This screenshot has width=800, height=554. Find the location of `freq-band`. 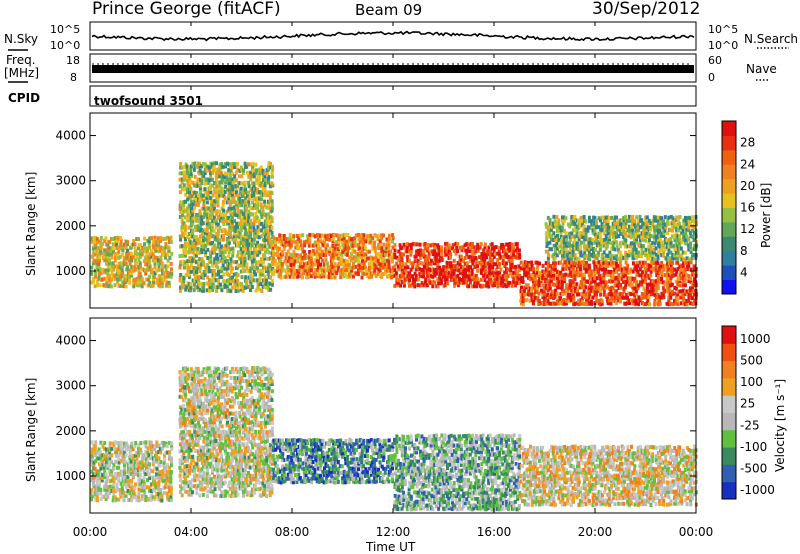

freq-band is located at coordinates (393, 69).